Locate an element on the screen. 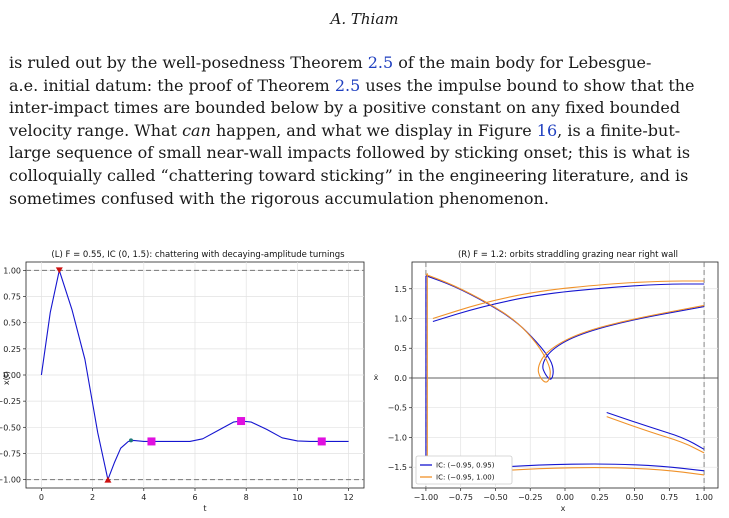 The width and height of the screenshot is (729, 518). x-tick-label: −1.00 is located at coordinates (426, 497).